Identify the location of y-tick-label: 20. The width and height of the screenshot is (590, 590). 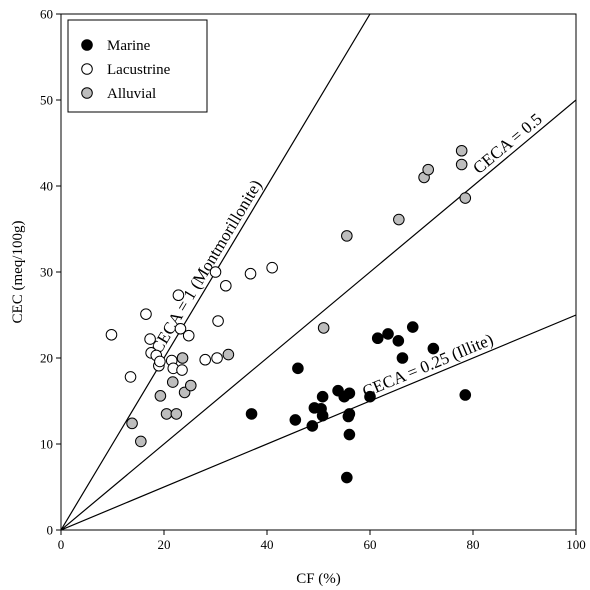
(46, 358).